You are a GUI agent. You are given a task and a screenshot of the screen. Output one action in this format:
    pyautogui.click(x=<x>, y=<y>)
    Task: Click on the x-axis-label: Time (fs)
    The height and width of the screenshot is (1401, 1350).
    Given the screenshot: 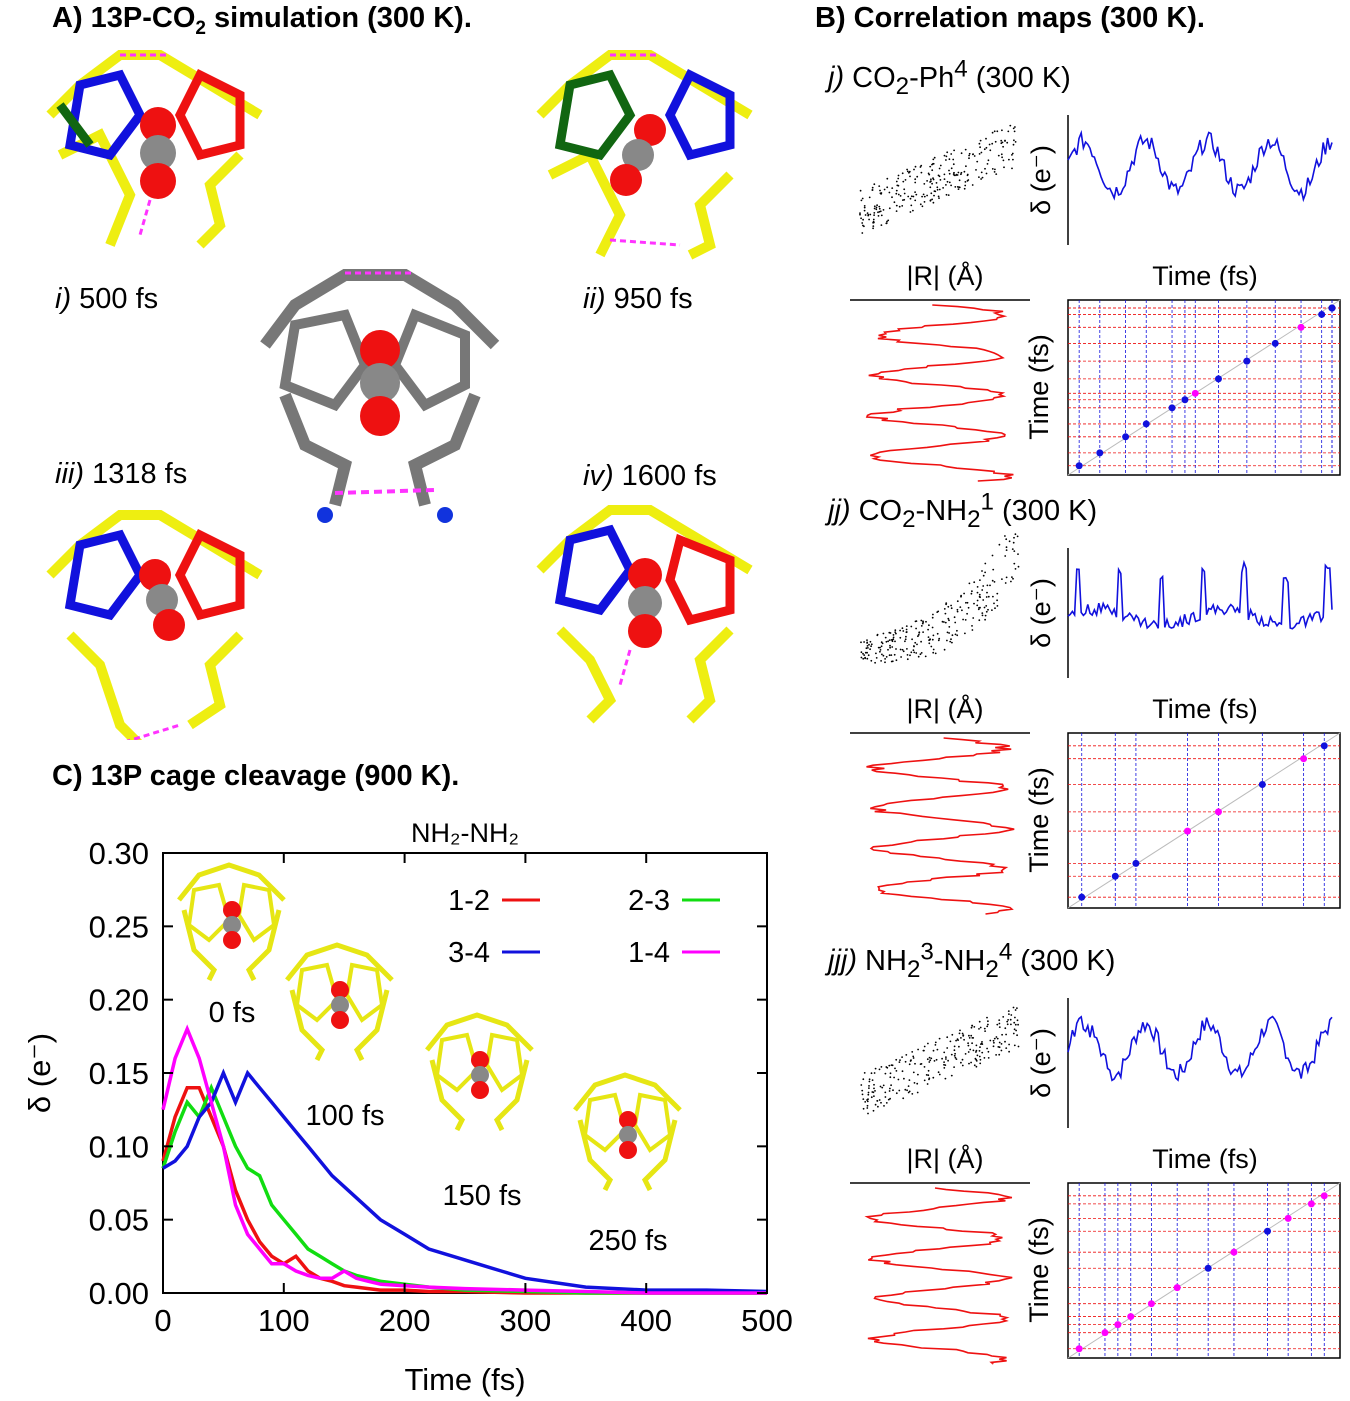 What is the action you would take?
    pyautogui.click(x=464, y=1379)
    